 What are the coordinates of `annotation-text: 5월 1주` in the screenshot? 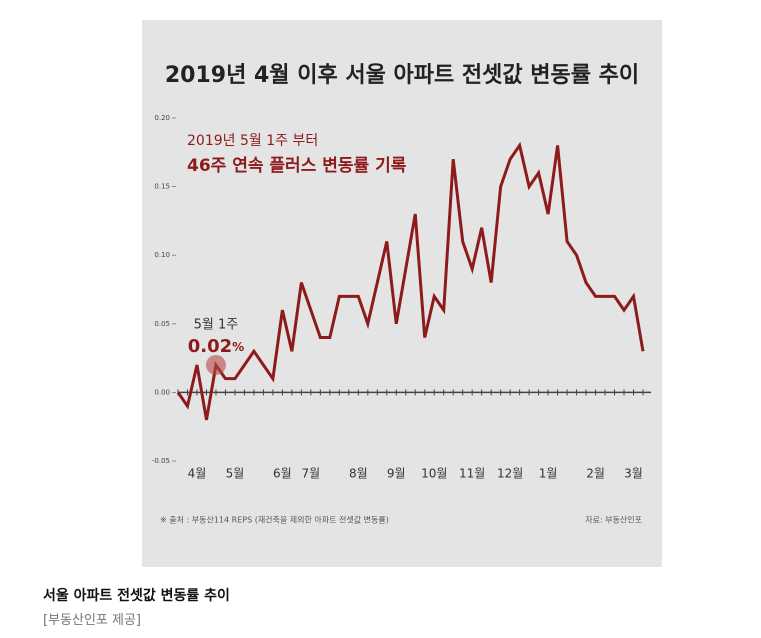 It's located at (216, 325).